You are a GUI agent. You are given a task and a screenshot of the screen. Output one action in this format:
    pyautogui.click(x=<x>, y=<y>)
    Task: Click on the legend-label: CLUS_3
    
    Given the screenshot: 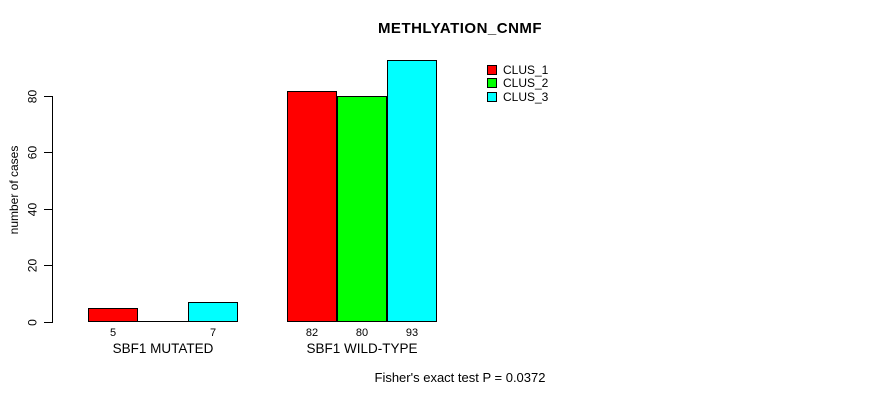 What is the action you would take?
    pyautogui.click(x=526, y=96)
    